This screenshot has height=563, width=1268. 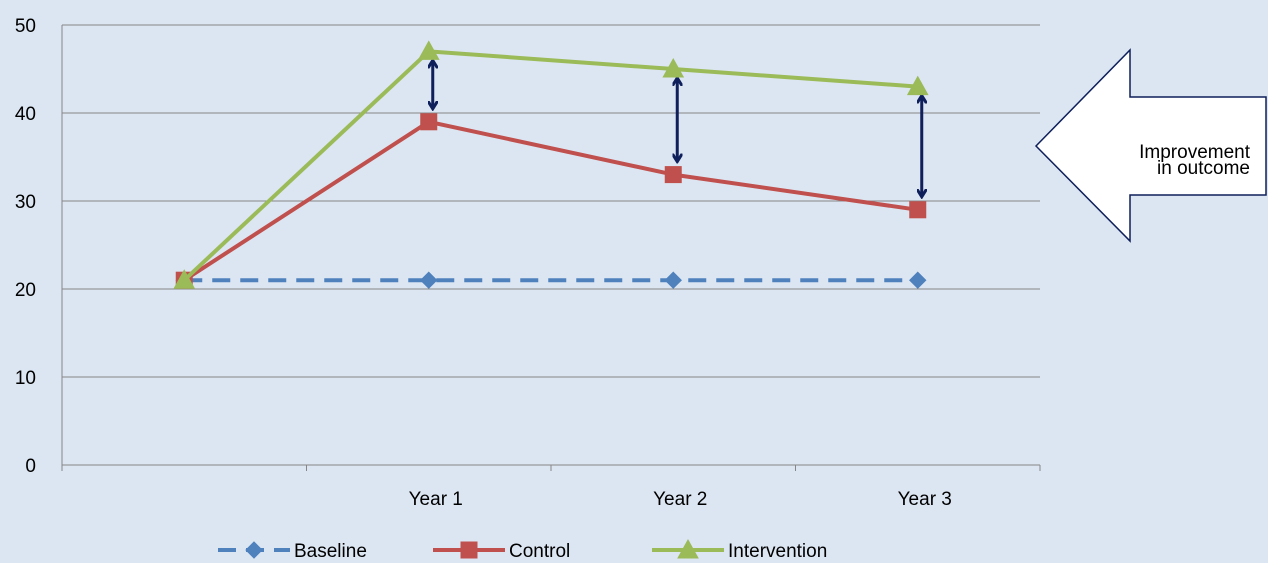 What do you see at coordinates (925, 499) in the screenshot?
I see `x-tick-label: Year 3` at bounding box center [925, 499].